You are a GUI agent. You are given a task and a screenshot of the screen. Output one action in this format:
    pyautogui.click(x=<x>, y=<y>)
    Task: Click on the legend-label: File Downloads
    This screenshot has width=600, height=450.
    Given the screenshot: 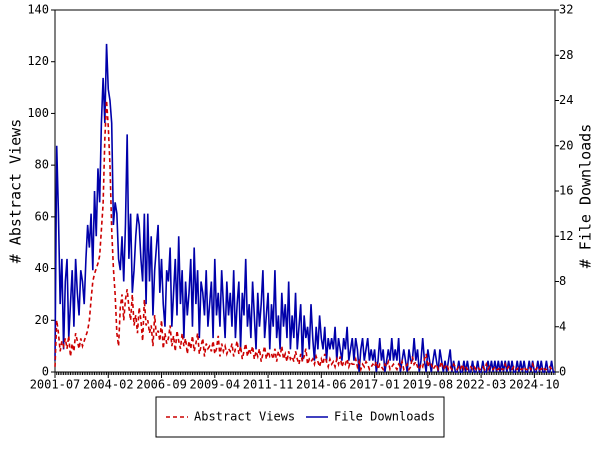 What is the action you would take?
    pyautogui.click(x=384, y=417)
    